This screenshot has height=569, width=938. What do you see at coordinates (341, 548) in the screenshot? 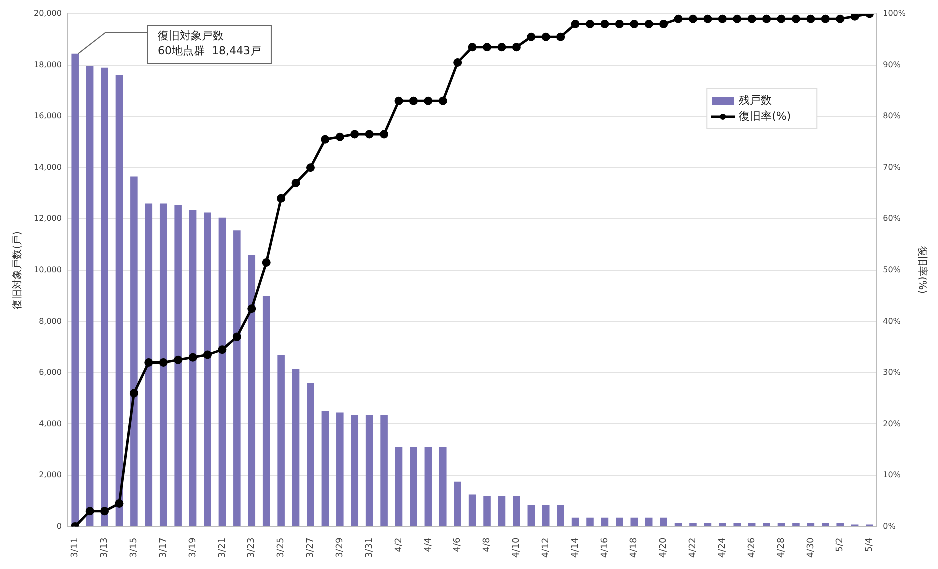
I see `x-tick-label: 3/29` at bounding box center [341, 548].